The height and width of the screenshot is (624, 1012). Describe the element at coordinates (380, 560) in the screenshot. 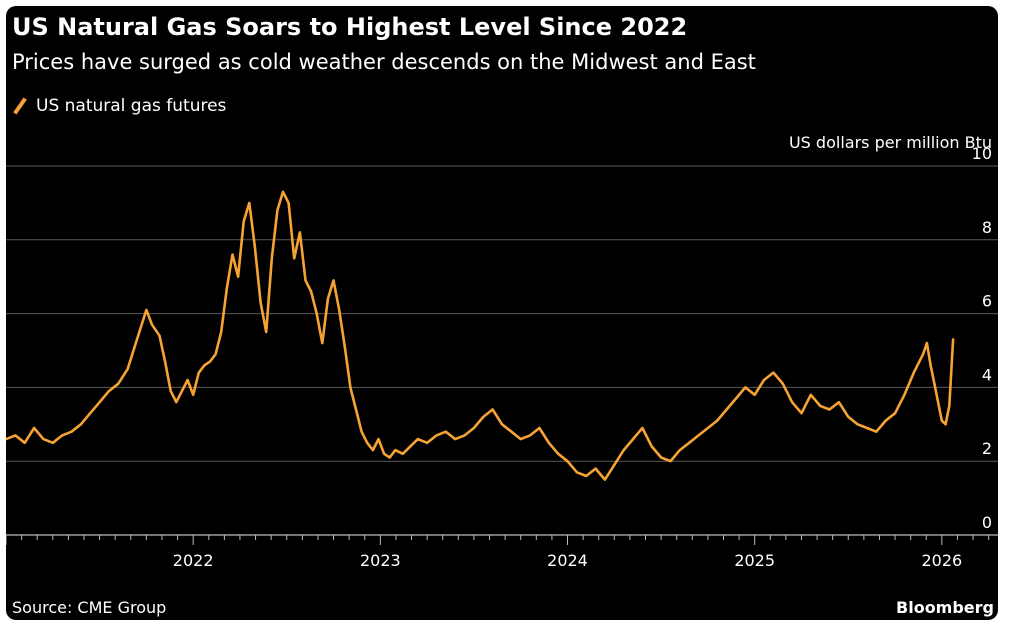

I see `x-tick-label-2023: 2023` at that location.